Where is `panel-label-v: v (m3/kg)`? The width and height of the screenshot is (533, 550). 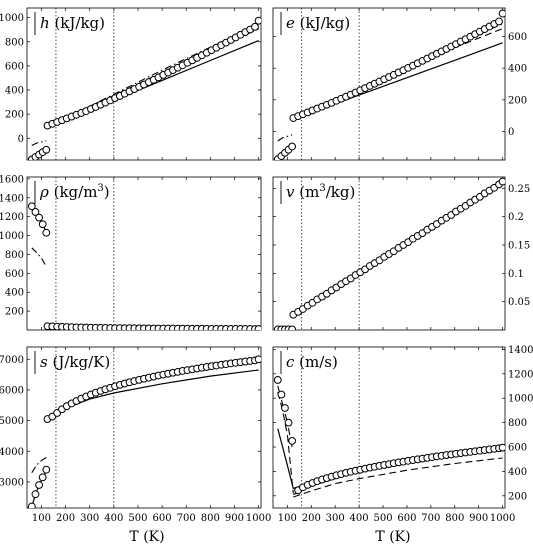
panel-label-v: v (m3/kg) is located at coordinates (320, 192).